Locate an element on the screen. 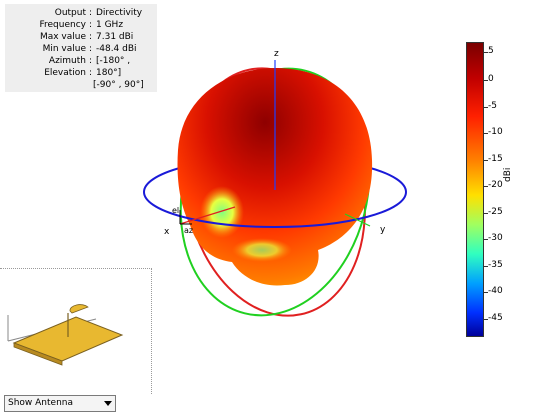 Image resolution: width=560 pixels, height=420 pixels. info-label: Output is located at coordinates (70, 13).